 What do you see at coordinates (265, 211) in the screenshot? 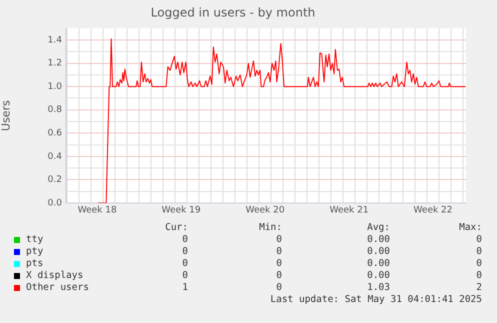
I see `x-tick-label: Week 20` at bounding box center [265, 211].